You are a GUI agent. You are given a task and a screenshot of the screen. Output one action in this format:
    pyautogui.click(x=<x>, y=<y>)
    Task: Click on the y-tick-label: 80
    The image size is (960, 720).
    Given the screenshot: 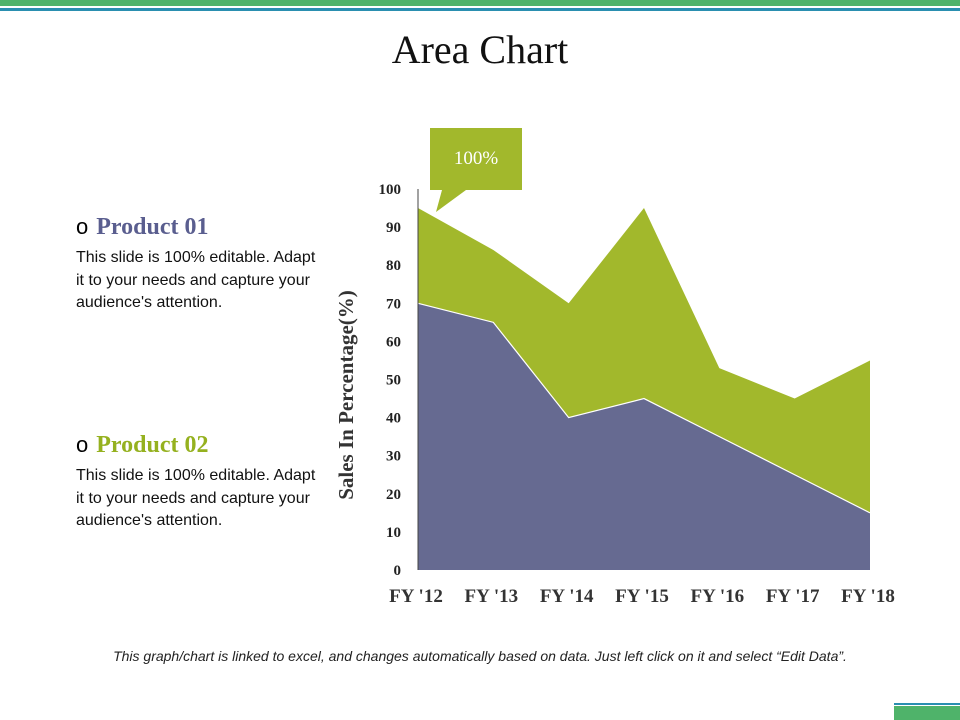 What is the action you would take?
    pyautogui.click(x=393, y=266)
    